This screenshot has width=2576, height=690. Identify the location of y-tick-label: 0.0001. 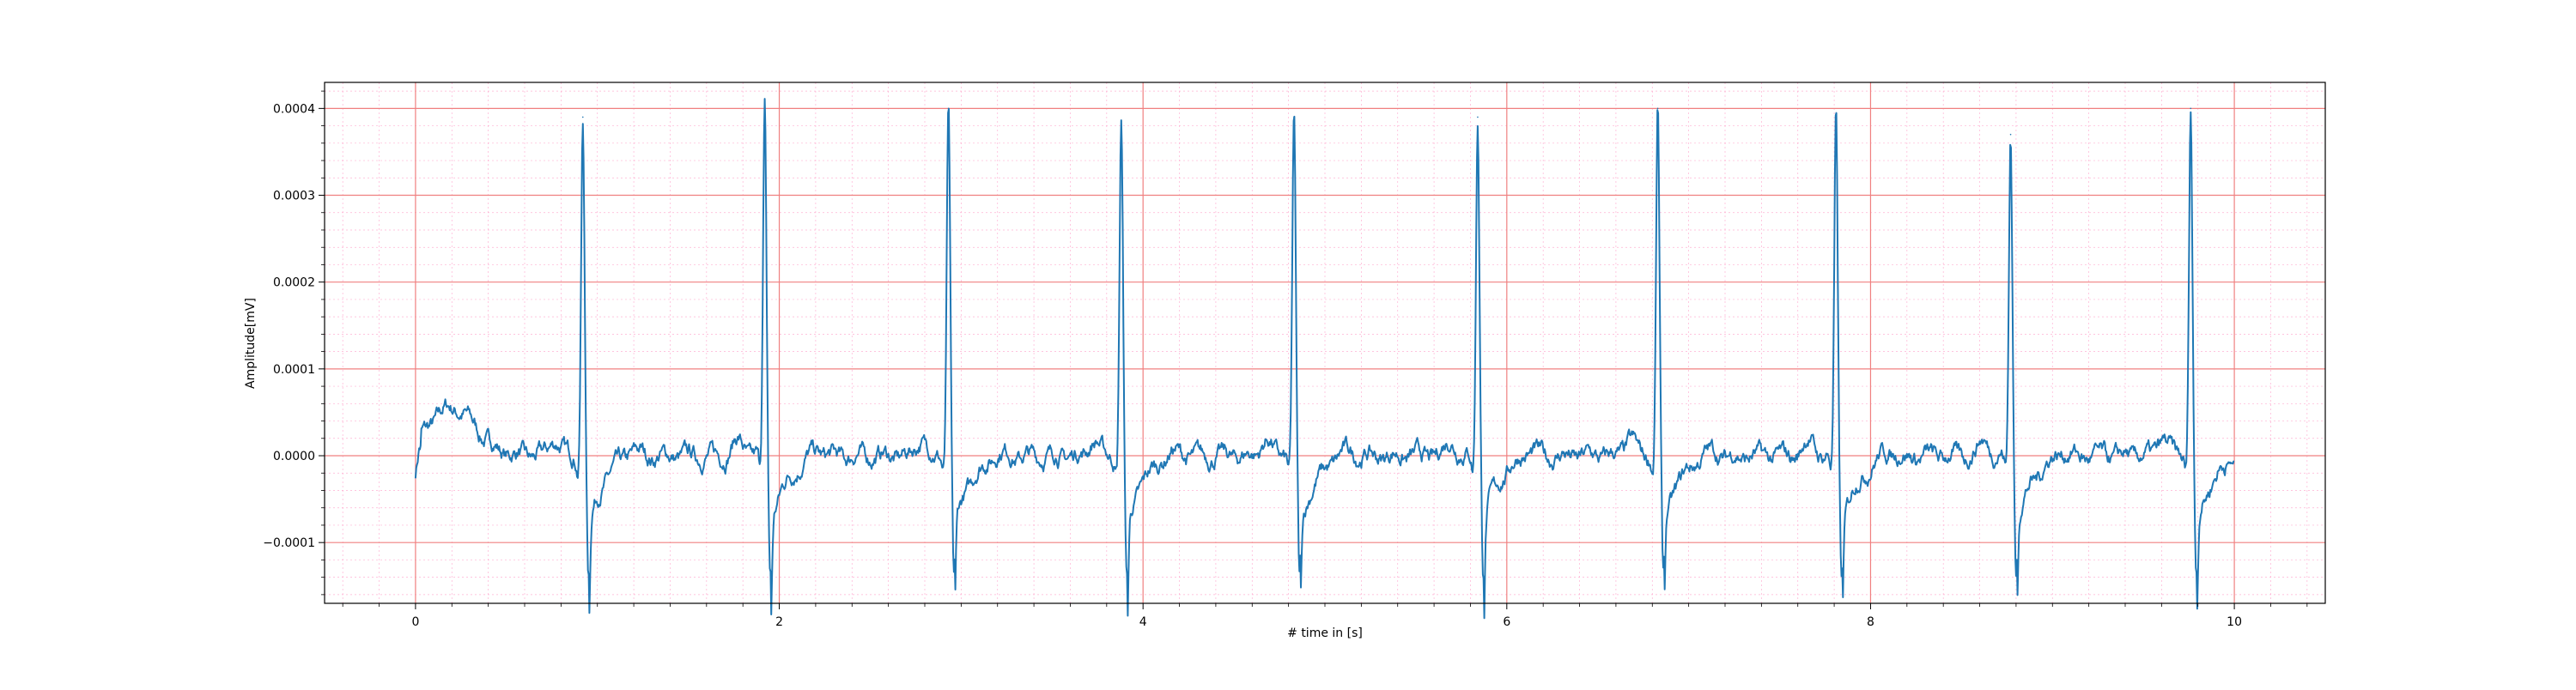
(294, 370).